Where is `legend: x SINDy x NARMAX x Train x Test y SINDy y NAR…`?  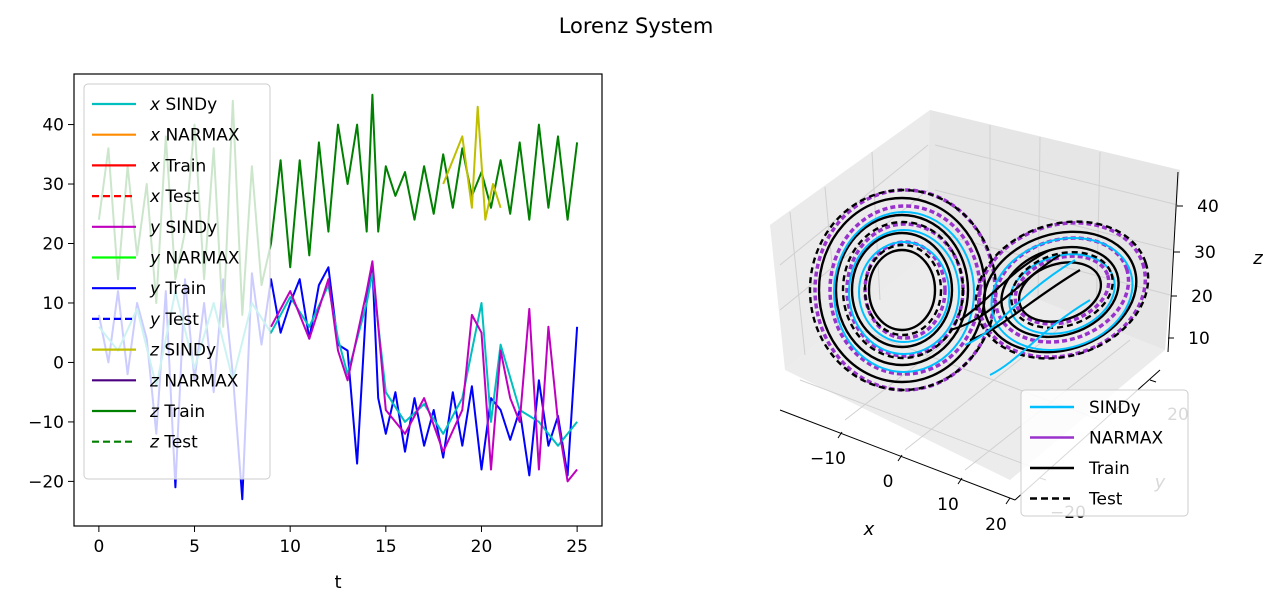
legend: x SINDy x NARMAX x Train x Test y SINDy y NAR… is located at coordinates (177, 281).